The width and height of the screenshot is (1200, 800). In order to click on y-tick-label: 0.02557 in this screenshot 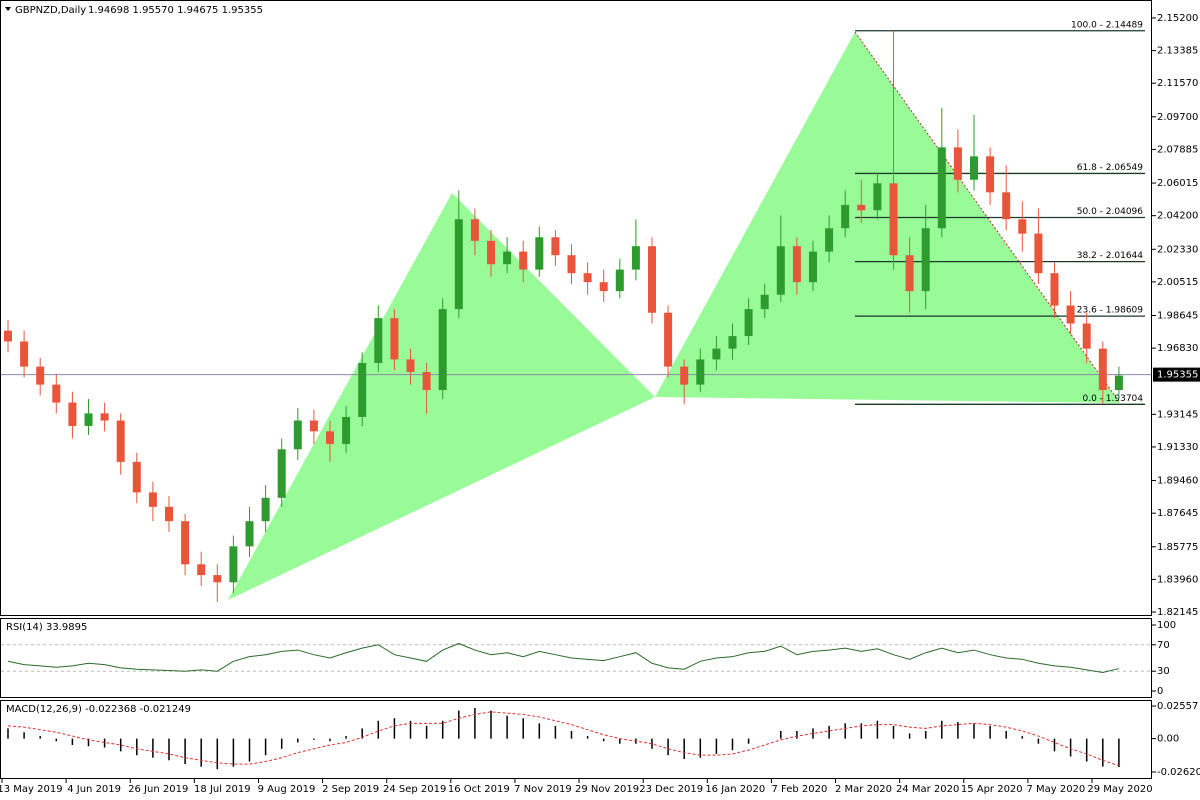, I will do `click(1177, 706)`.